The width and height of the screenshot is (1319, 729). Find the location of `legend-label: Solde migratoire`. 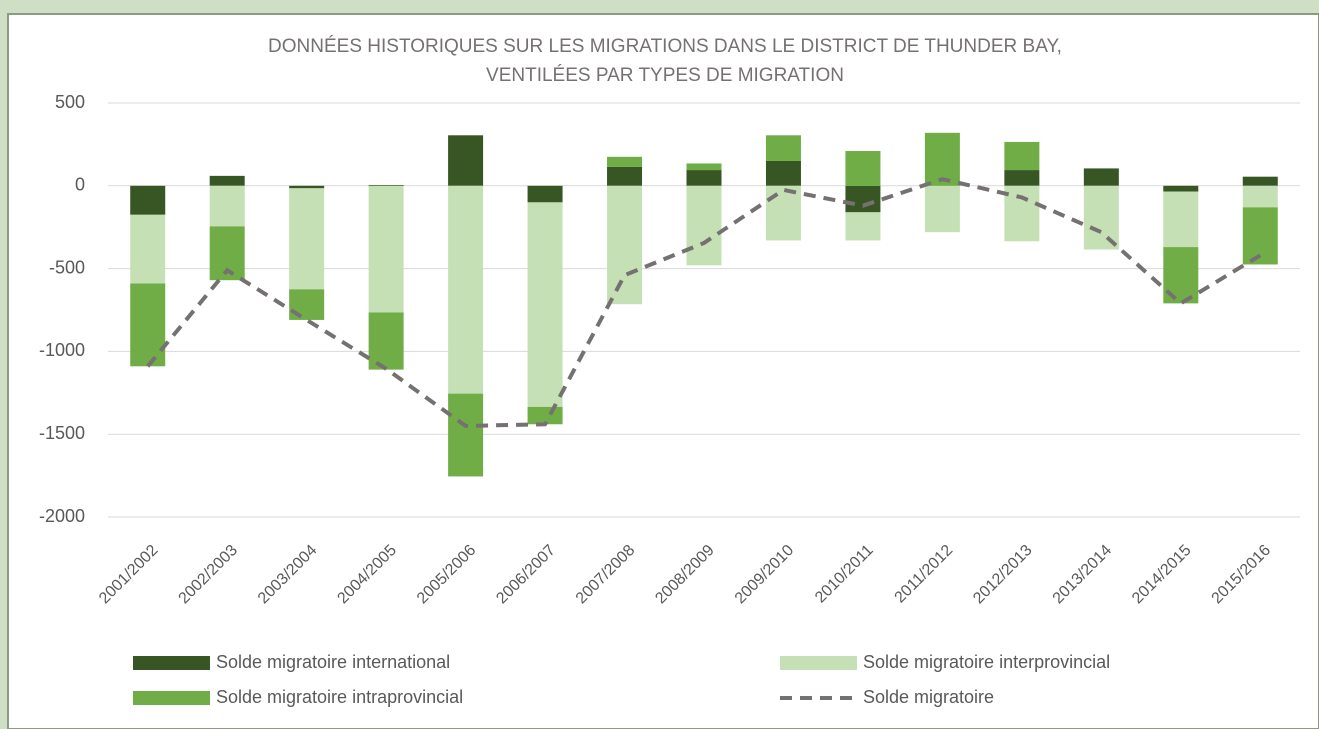

legend-label: Solde migratoire is located at coordinates (928, 697).